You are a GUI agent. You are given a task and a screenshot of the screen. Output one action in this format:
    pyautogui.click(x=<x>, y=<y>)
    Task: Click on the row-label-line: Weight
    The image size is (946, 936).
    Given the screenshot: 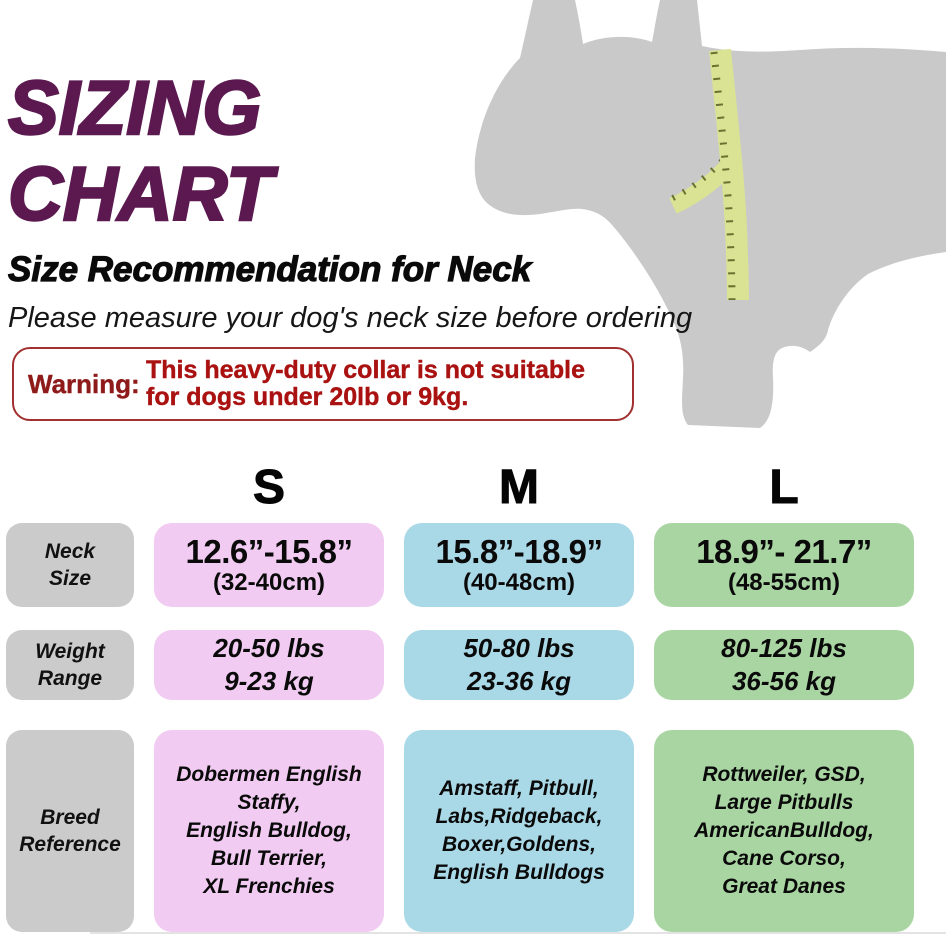 What is the action you would take?
    pyautogui.click(x=70, y=651)
    